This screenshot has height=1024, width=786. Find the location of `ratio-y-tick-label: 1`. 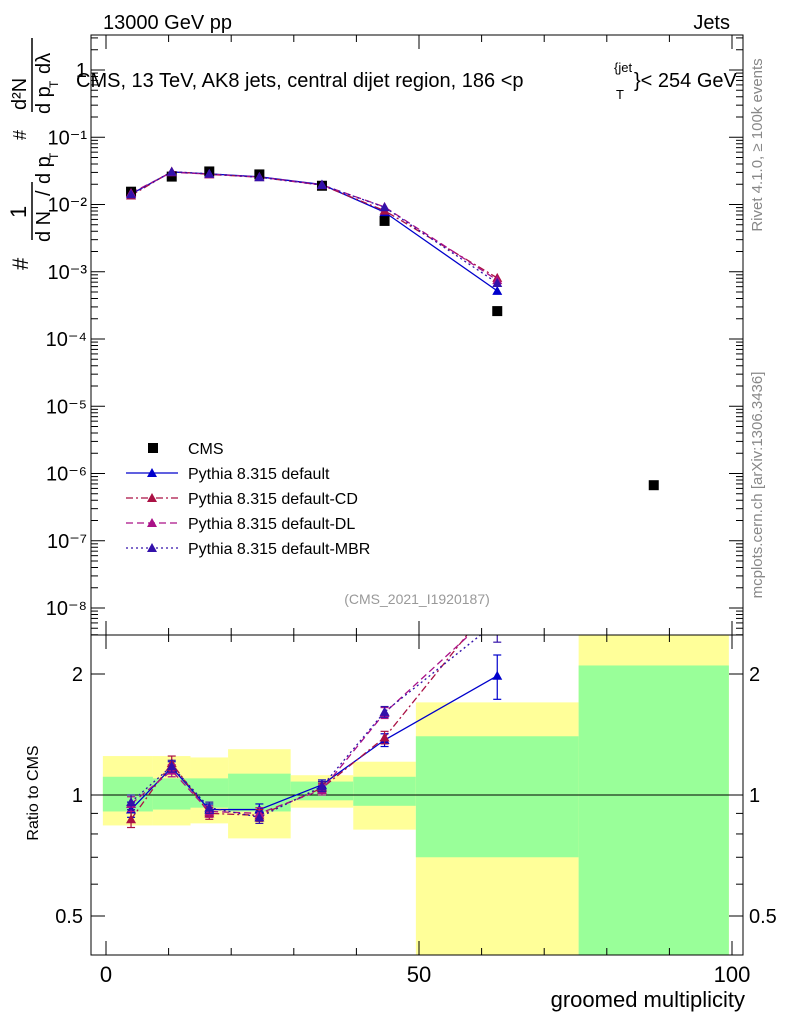

ratio-y-tick-label: 1 is located at coordinates (77, 796).